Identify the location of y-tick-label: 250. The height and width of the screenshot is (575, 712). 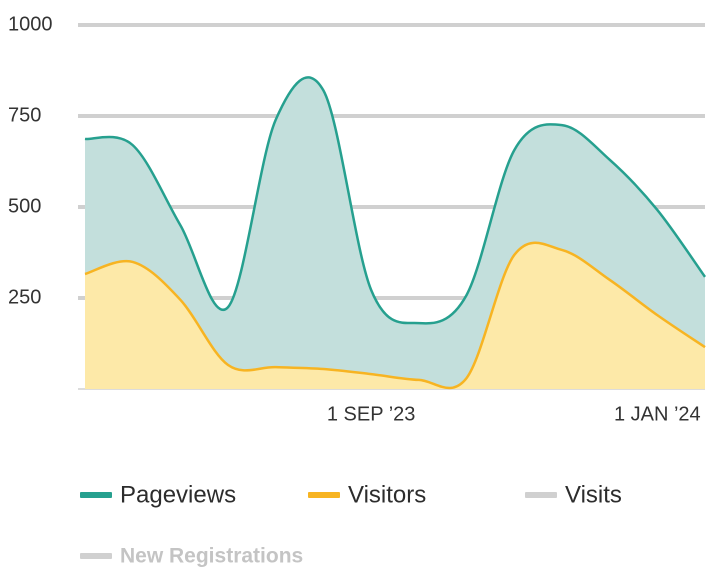
(24, 297).